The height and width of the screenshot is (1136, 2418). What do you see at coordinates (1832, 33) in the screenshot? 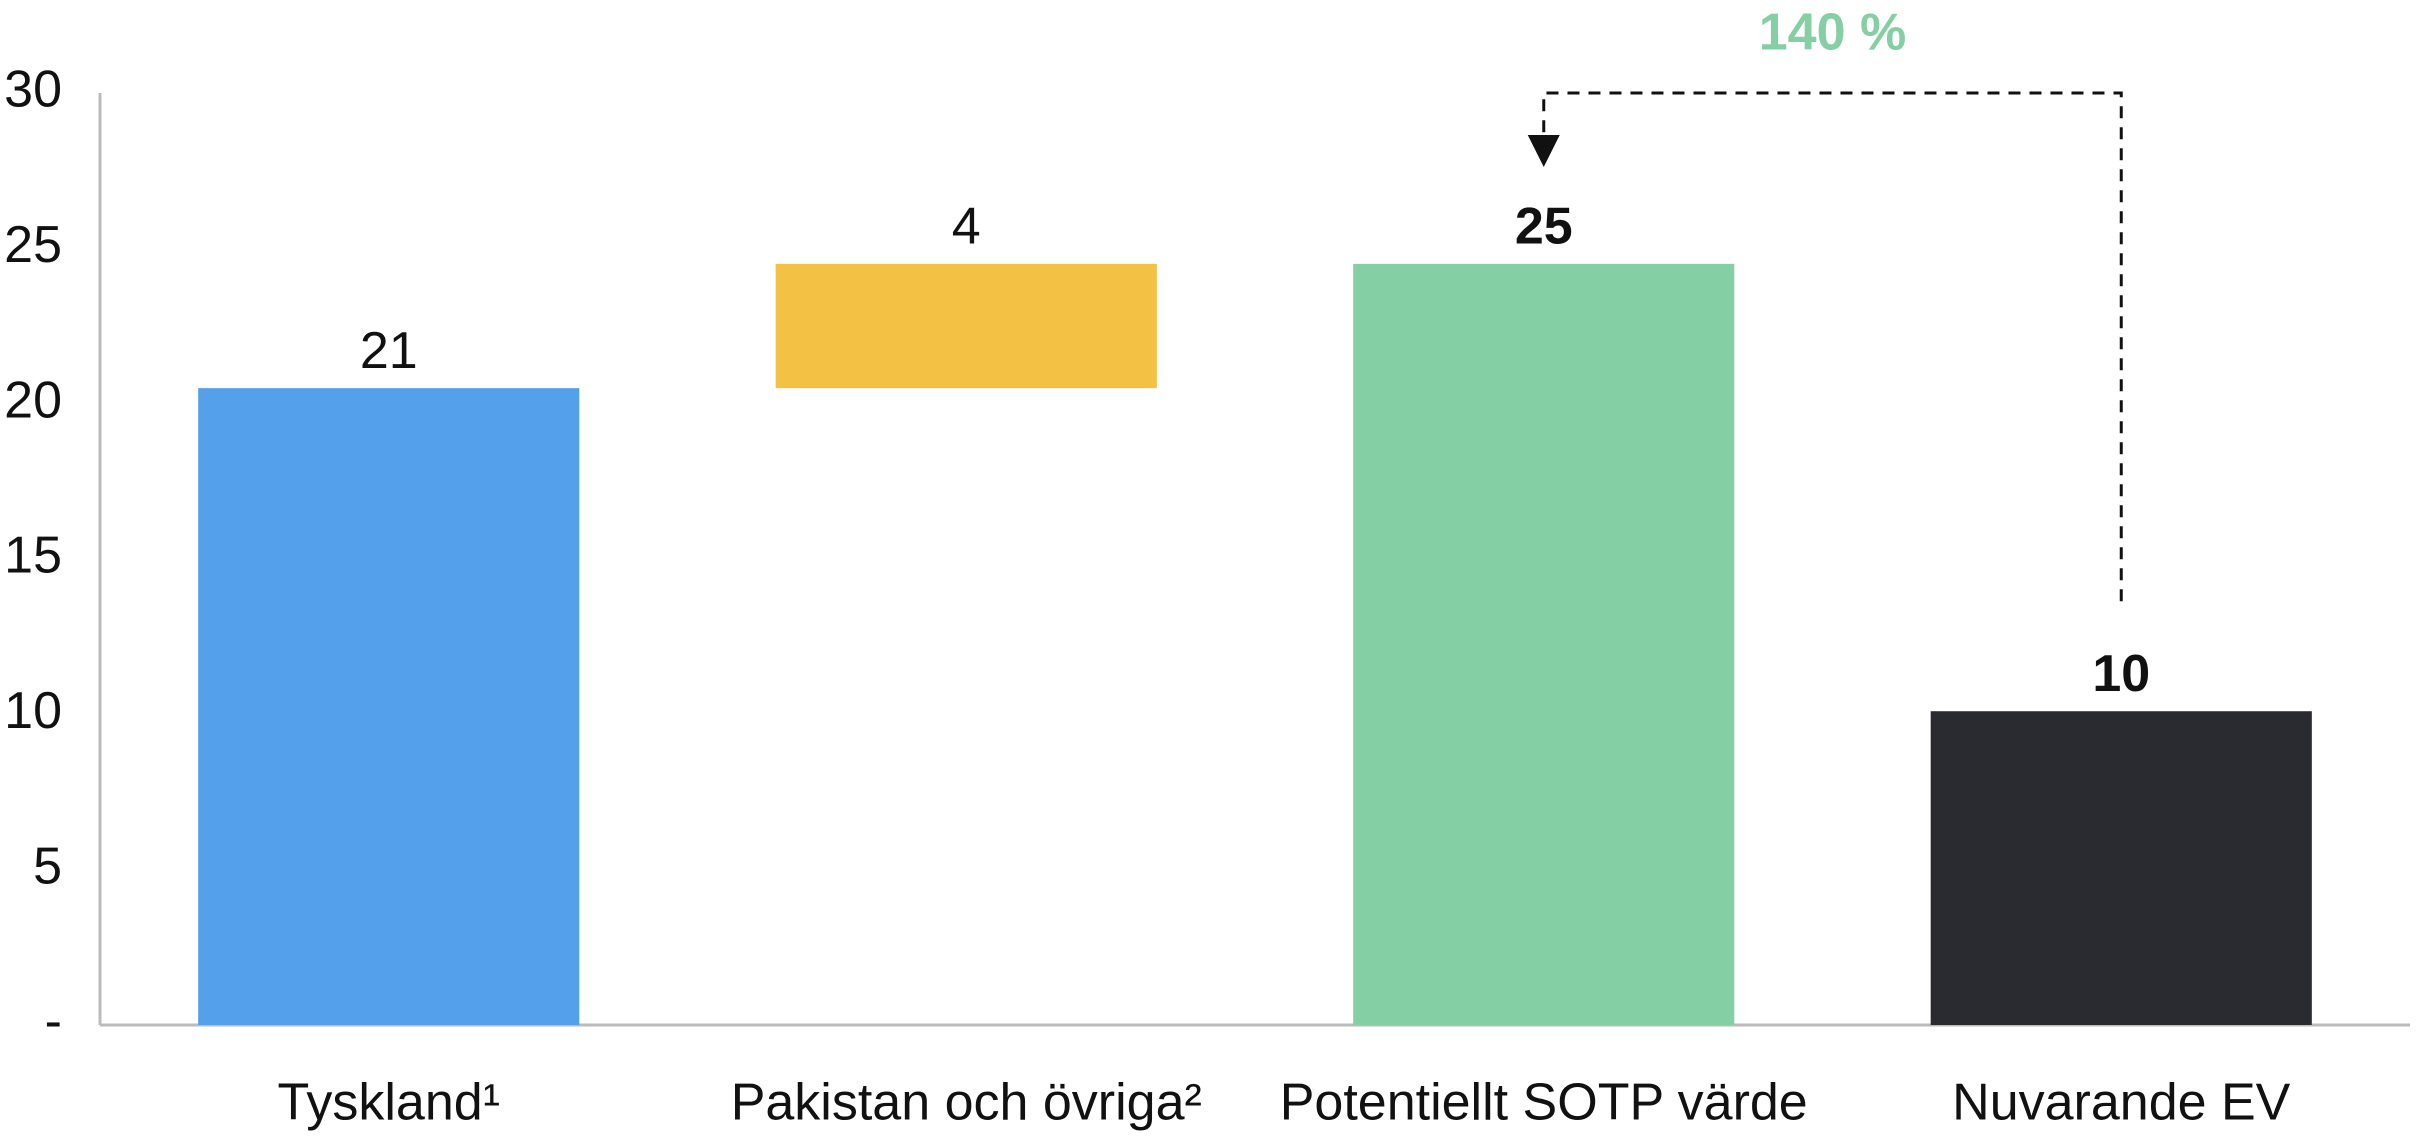
I see `annotation: 140 %` at bounding box center [1832, 33].